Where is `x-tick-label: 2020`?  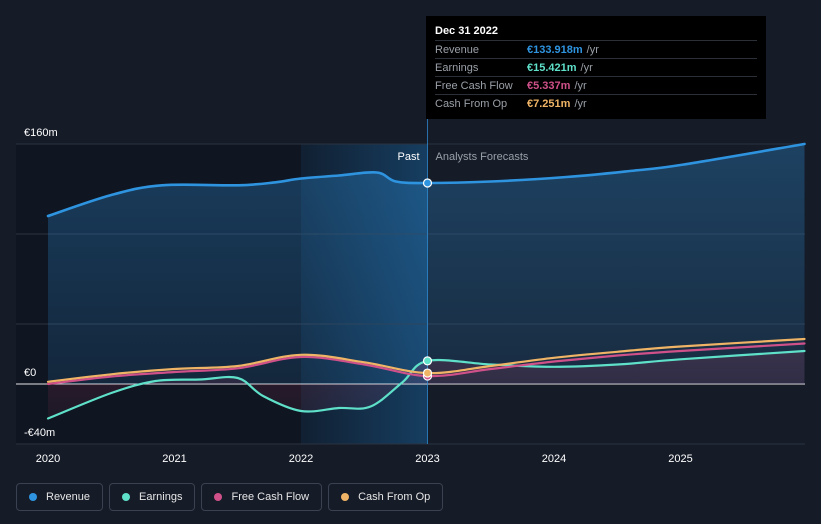 x-tick-label: 2020 is located at coordinates (48, 459).